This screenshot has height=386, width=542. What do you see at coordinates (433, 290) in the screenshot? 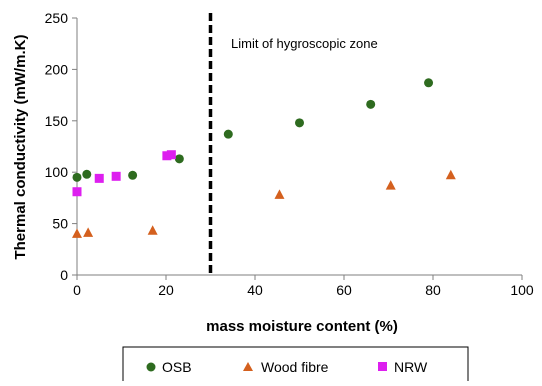
I see `x-tick-label: 80` at bounding box center [433, 290].